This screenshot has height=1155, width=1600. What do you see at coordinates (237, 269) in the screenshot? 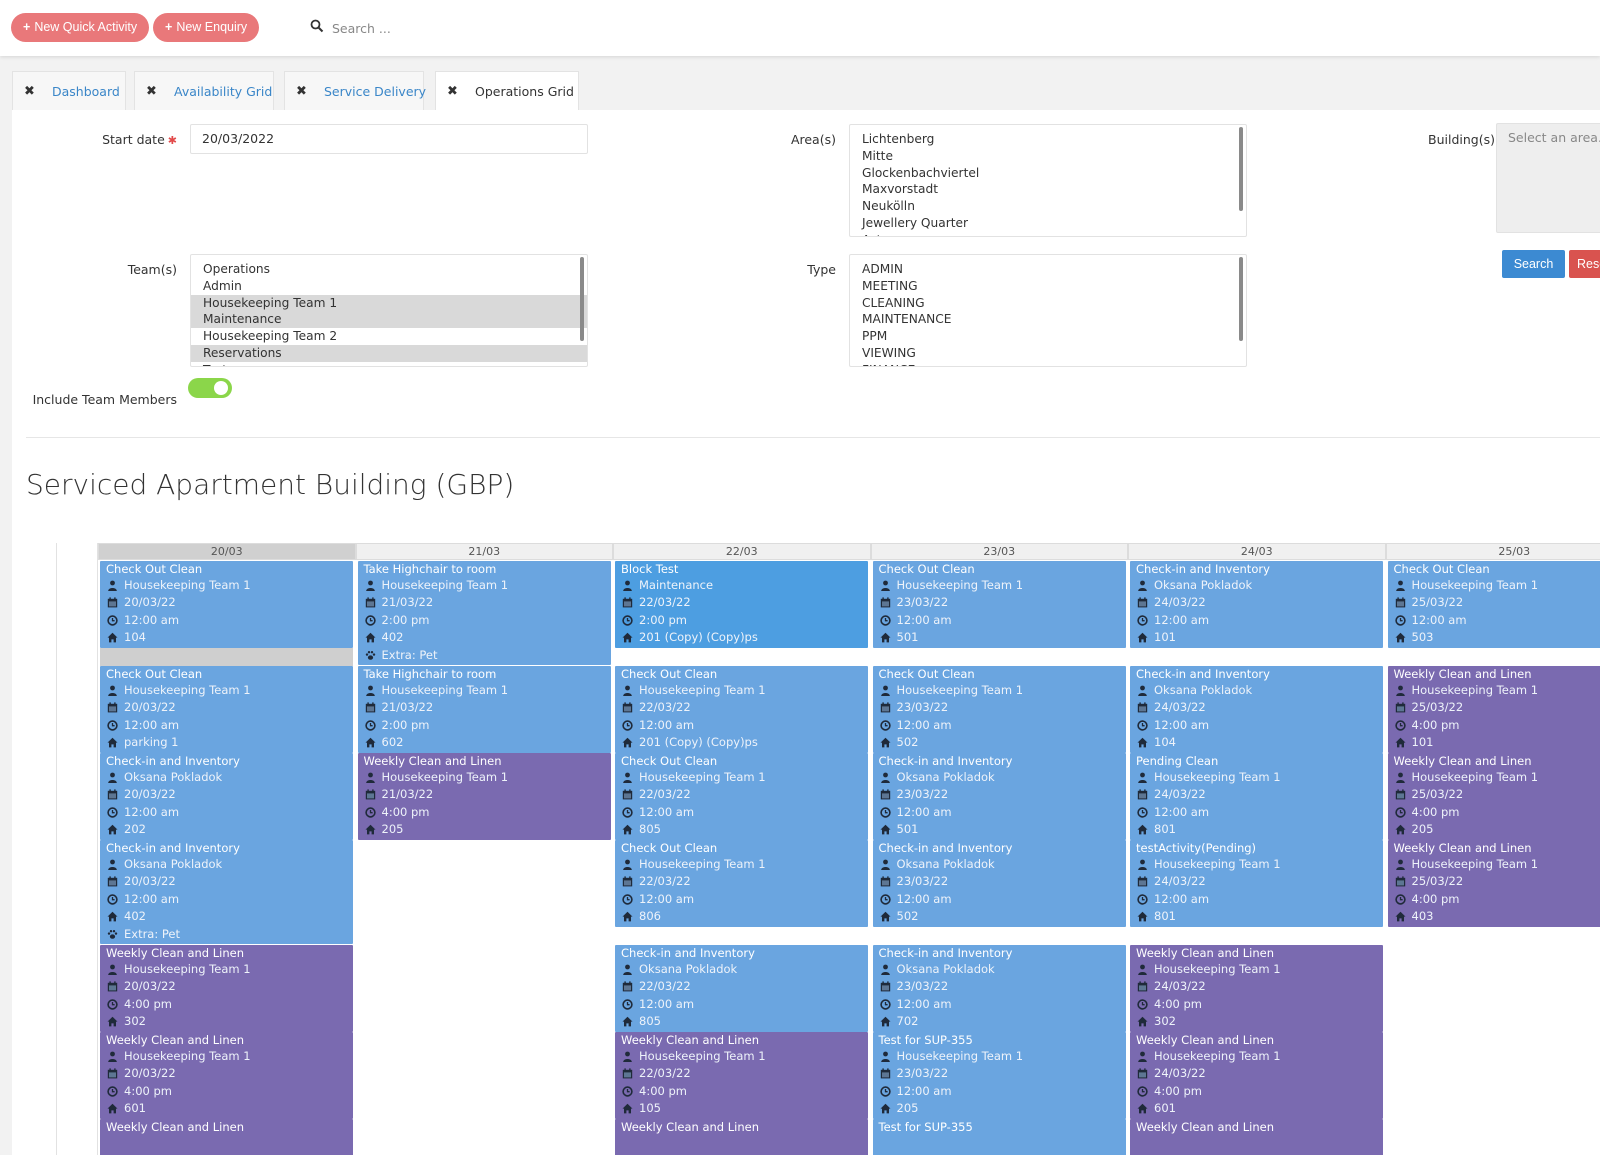
I see `list-option: Operations` at bounding box center [237, 269].